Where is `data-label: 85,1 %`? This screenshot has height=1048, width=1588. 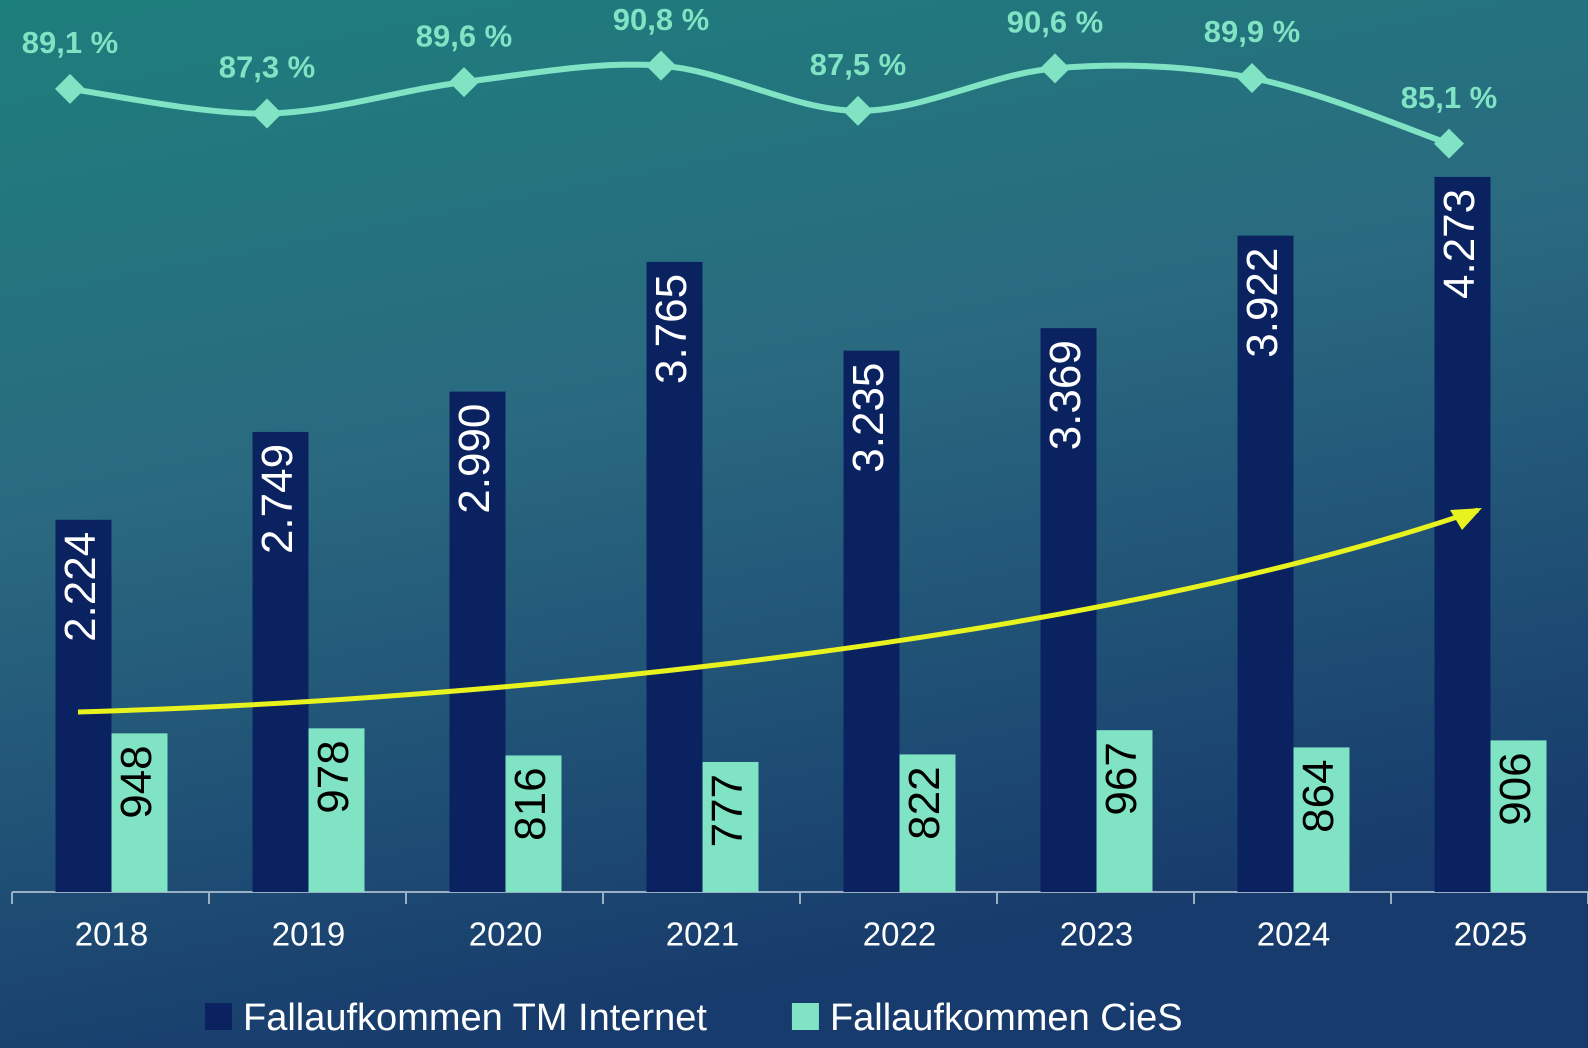 data-label: 85,1 % is located at coordinates (1449, 97).